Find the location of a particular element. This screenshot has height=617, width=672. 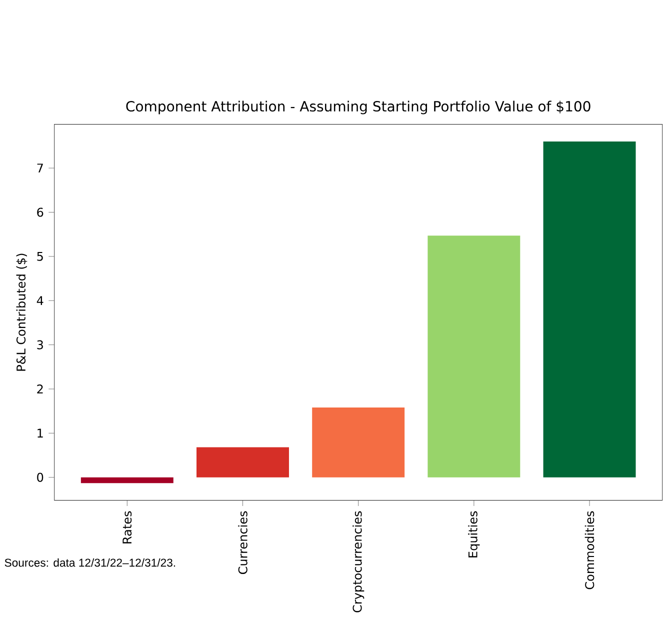

y-tick-label: 6 is located at coordinates (40, 212).